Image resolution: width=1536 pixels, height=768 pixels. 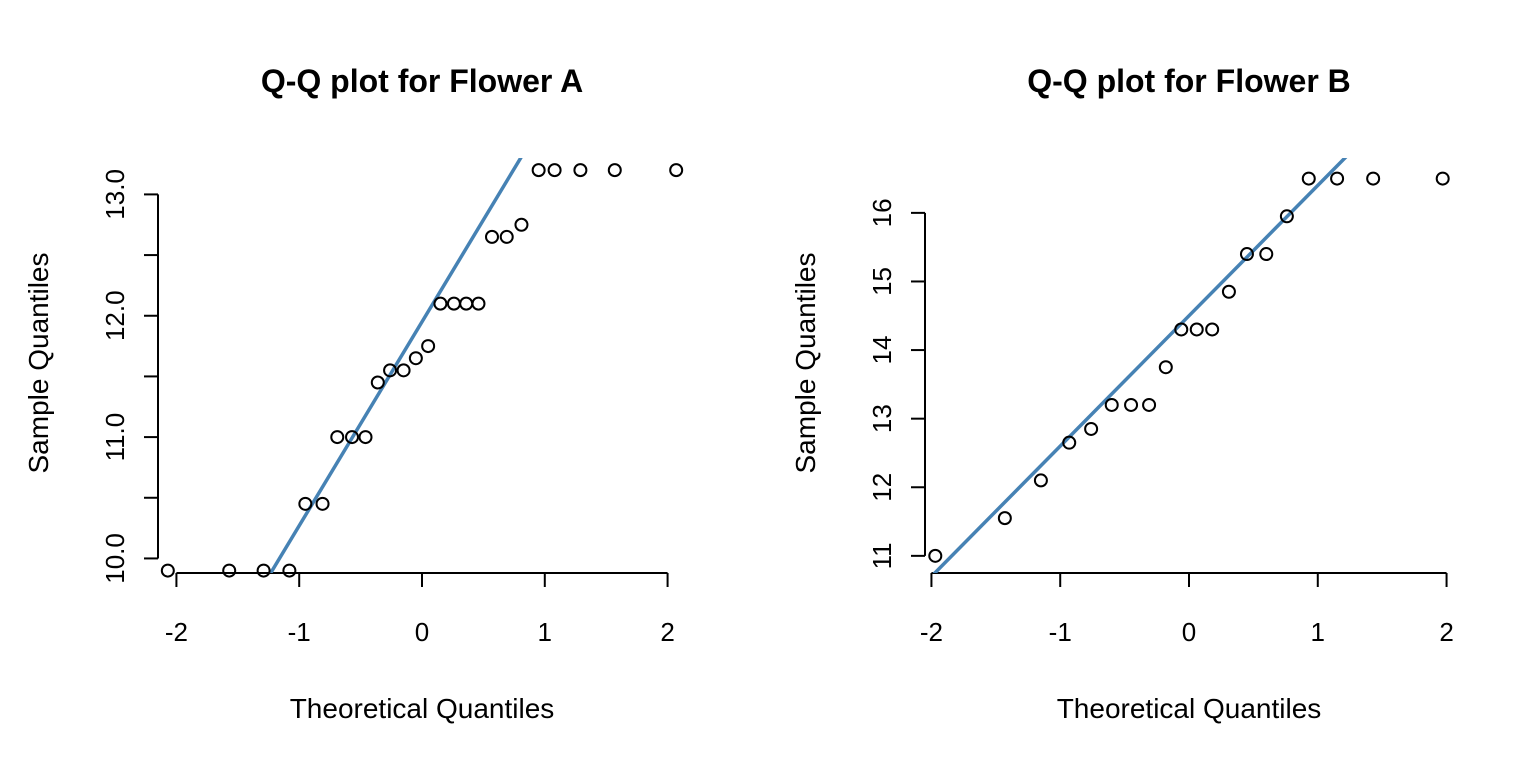 What do you see at coordinates (115, 194) in the screenshot?
I see `y-tick-label: 13.0` at bounding box center [115, 194].